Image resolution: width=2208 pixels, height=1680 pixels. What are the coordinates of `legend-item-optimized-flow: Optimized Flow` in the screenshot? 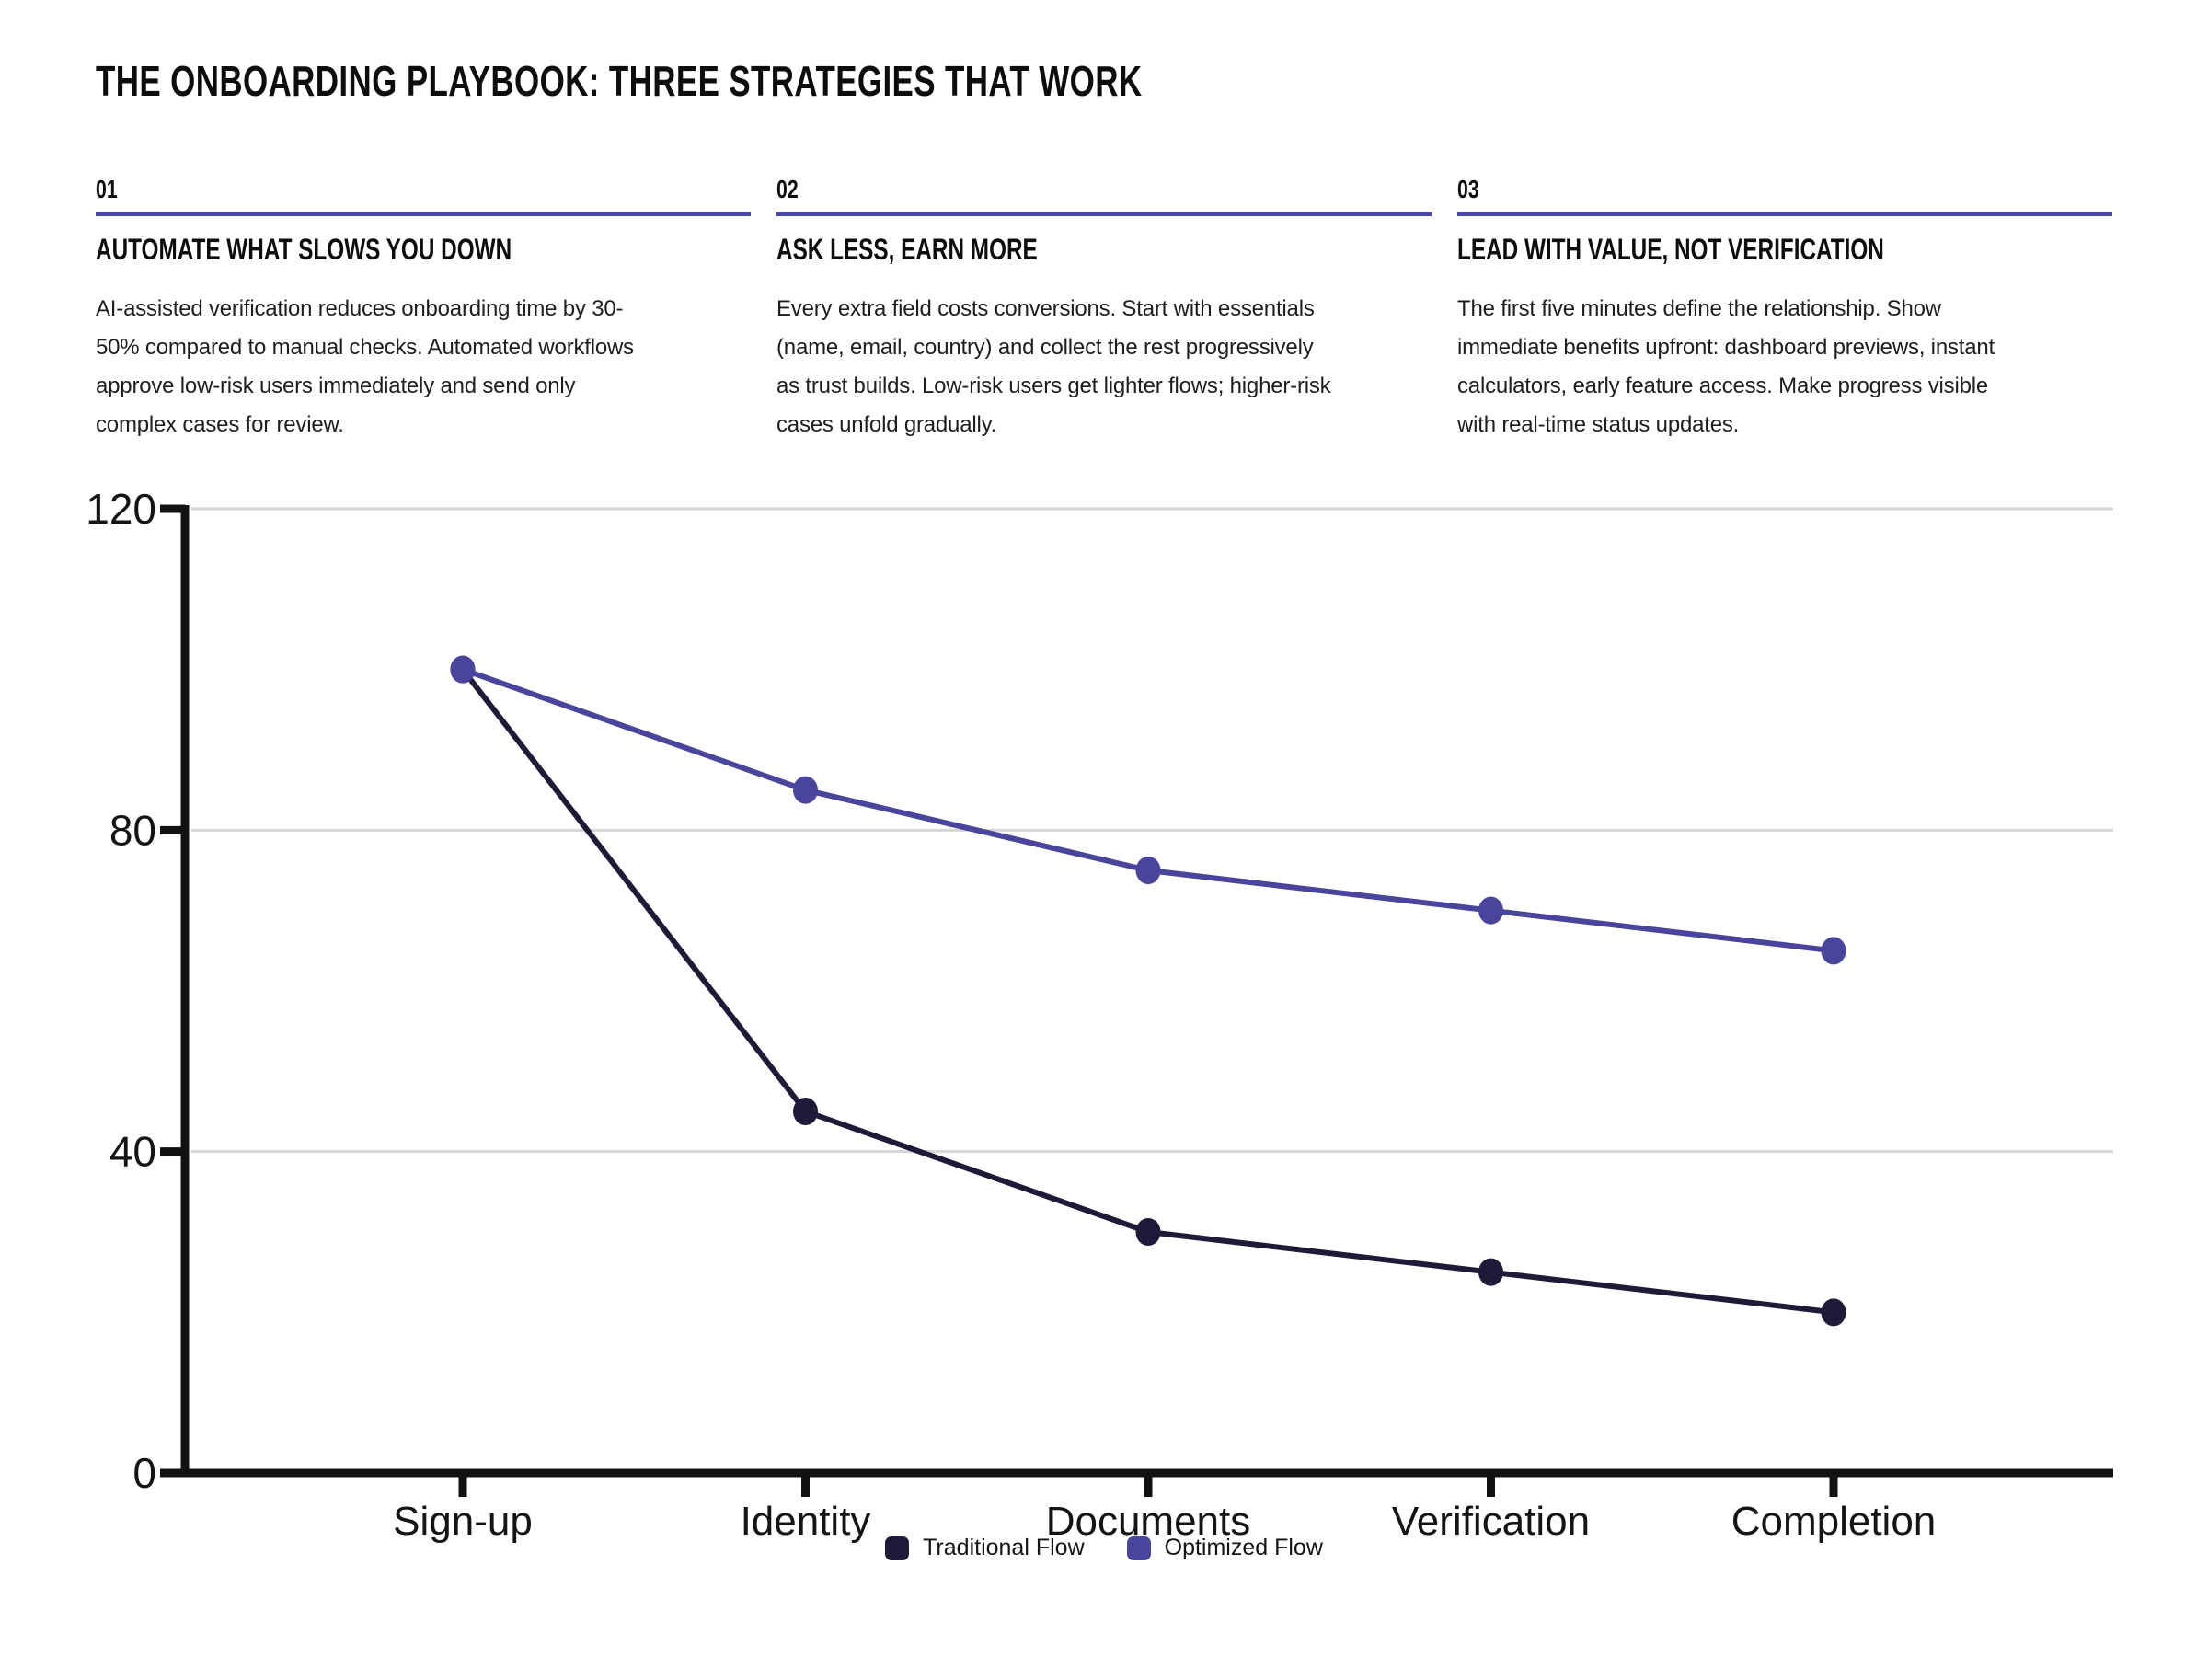 It's located at (1224, 1548).